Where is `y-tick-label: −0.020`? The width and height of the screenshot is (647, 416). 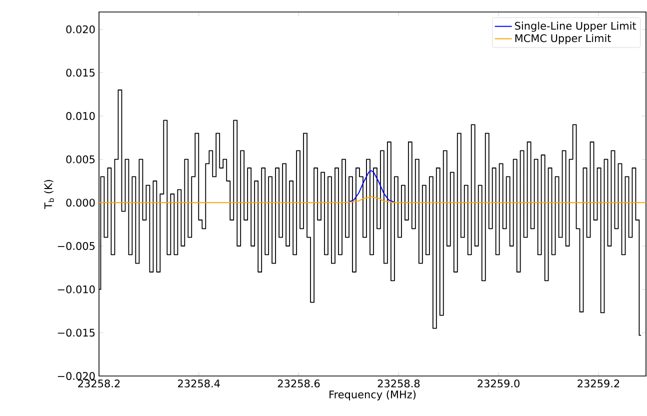 y-tick-label: −0.020 is located at coordinates (76, 376).